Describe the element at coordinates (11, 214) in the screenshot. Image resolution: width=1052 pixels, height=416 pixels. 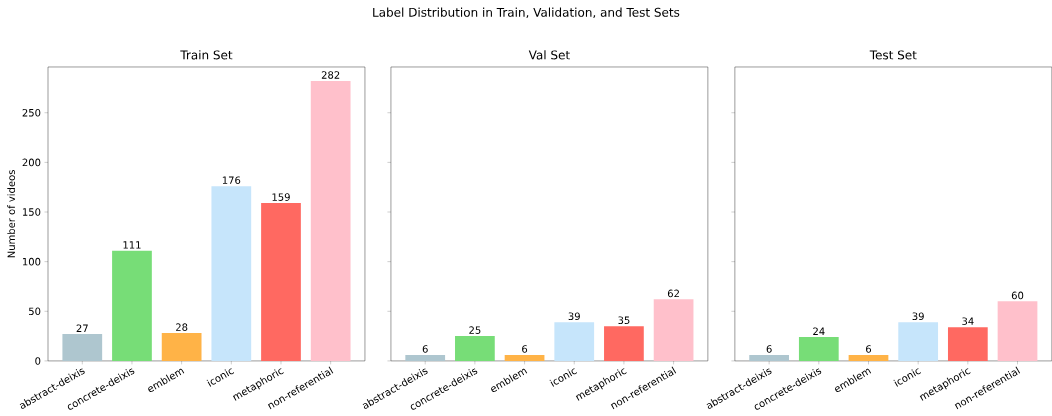
I see `y-axis-title: Number of videos` at that location.